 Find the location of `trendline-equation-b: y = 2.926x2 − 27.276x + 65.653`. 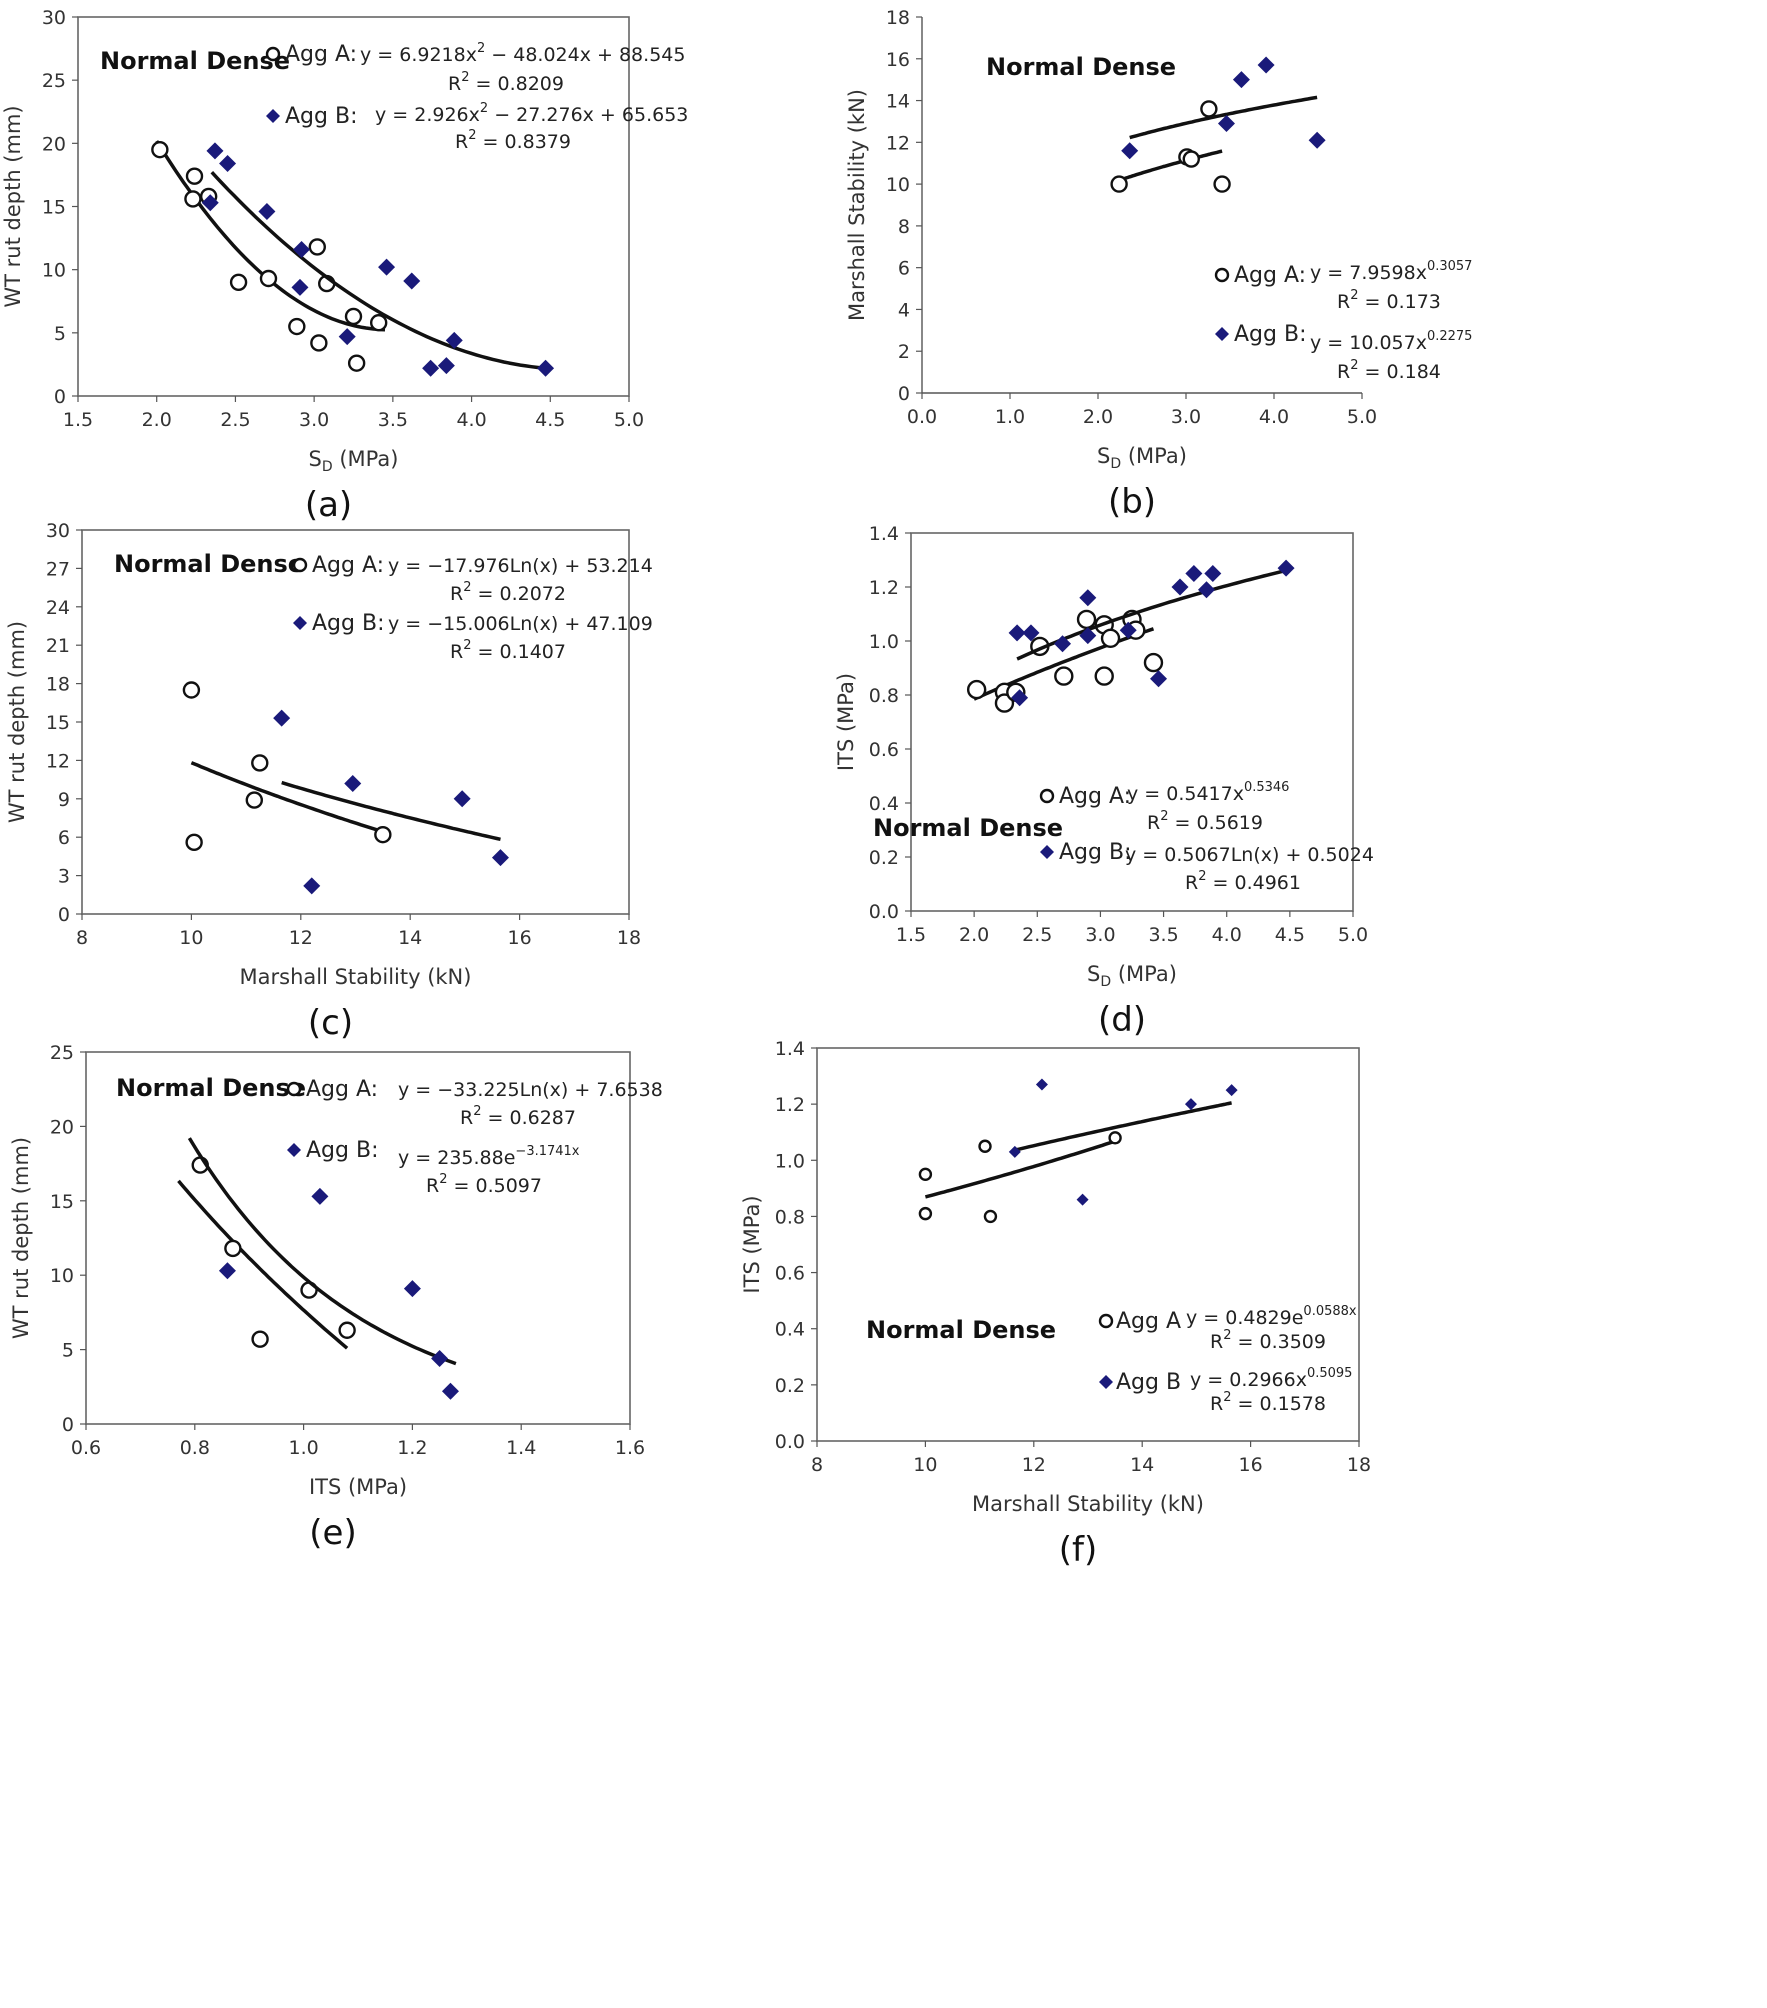

trendline-equation-b: y = 2.926x2 − 27.276x + 65.653 is located at coordinates (531, 113).